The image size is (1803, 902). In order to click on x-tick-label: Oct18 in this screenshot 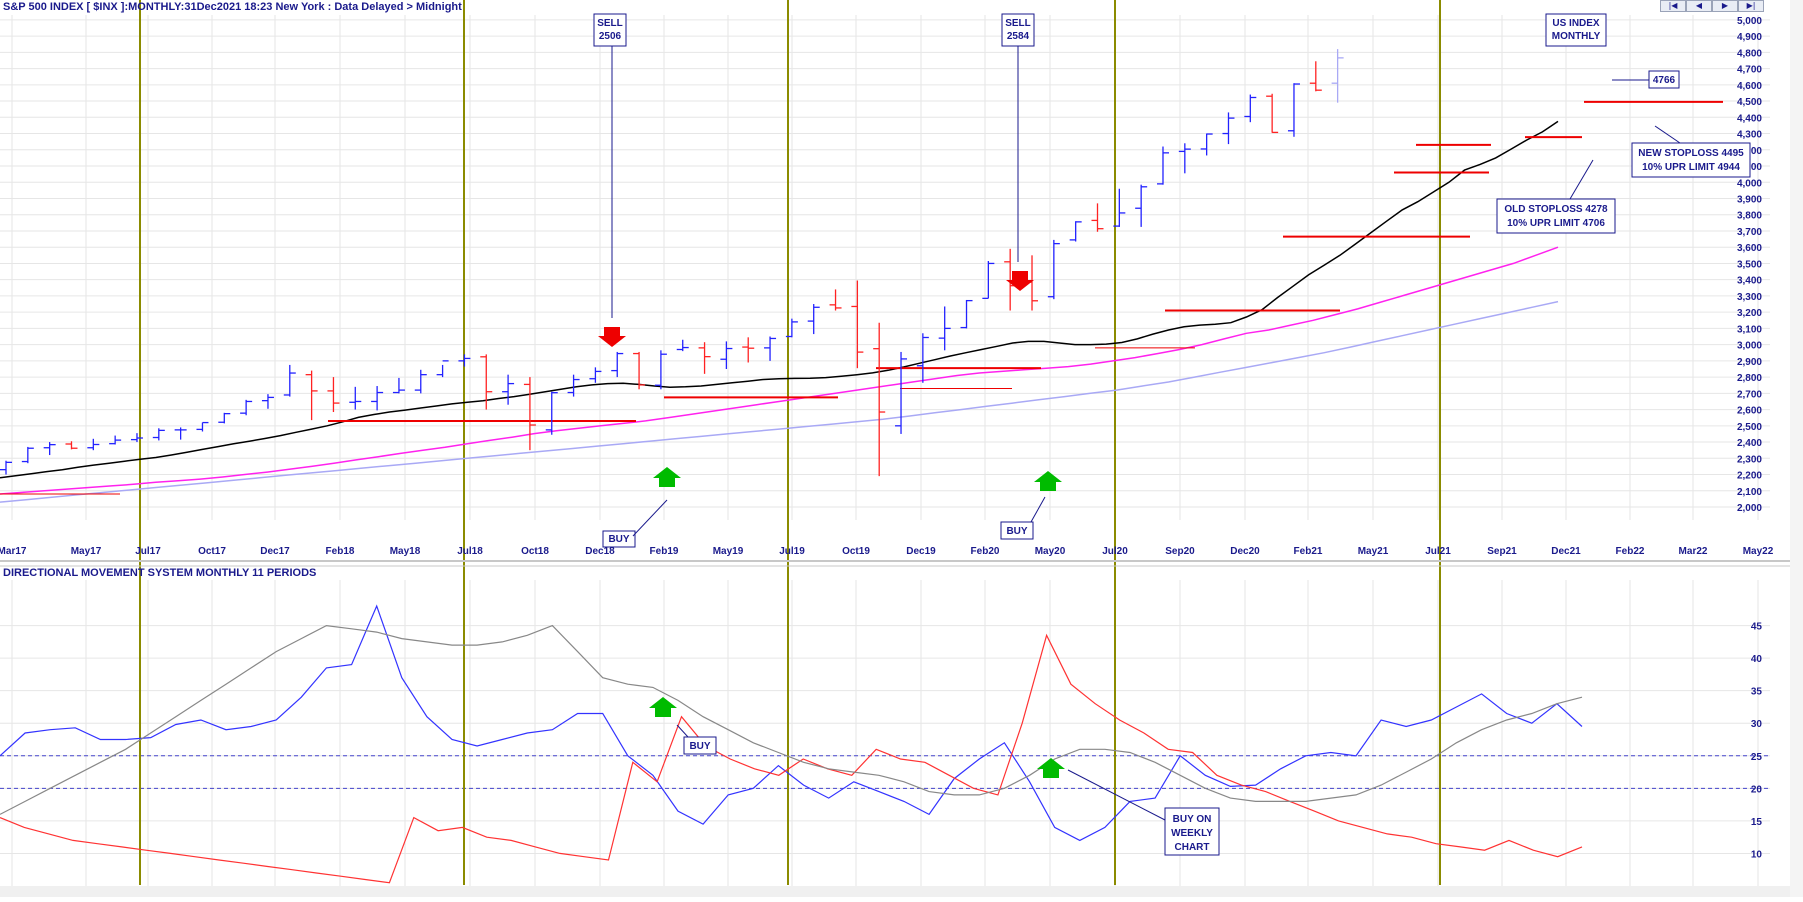, I will do `click(535, 551)`.